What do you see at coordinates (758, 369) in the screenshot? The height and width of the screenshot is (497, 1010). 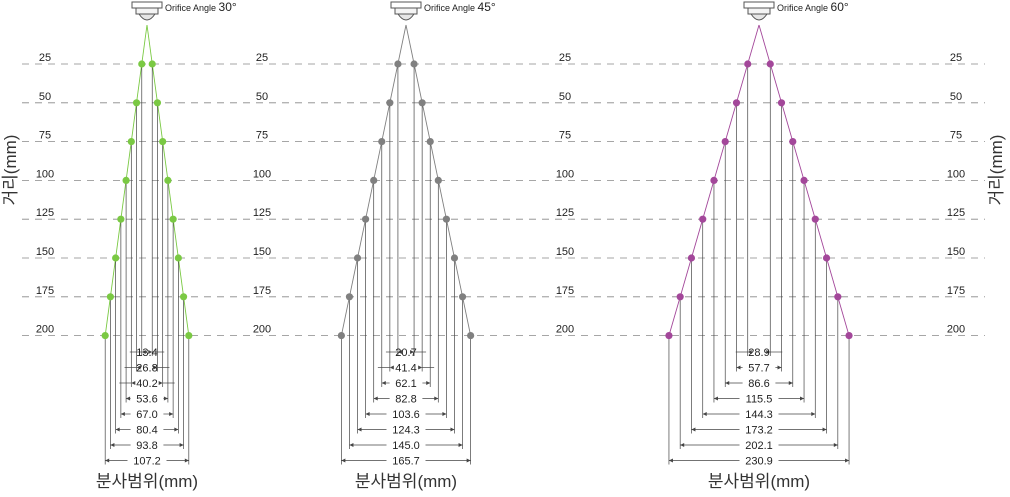 I see `width-label-50: 57.7` at bounding box center [758, 369].